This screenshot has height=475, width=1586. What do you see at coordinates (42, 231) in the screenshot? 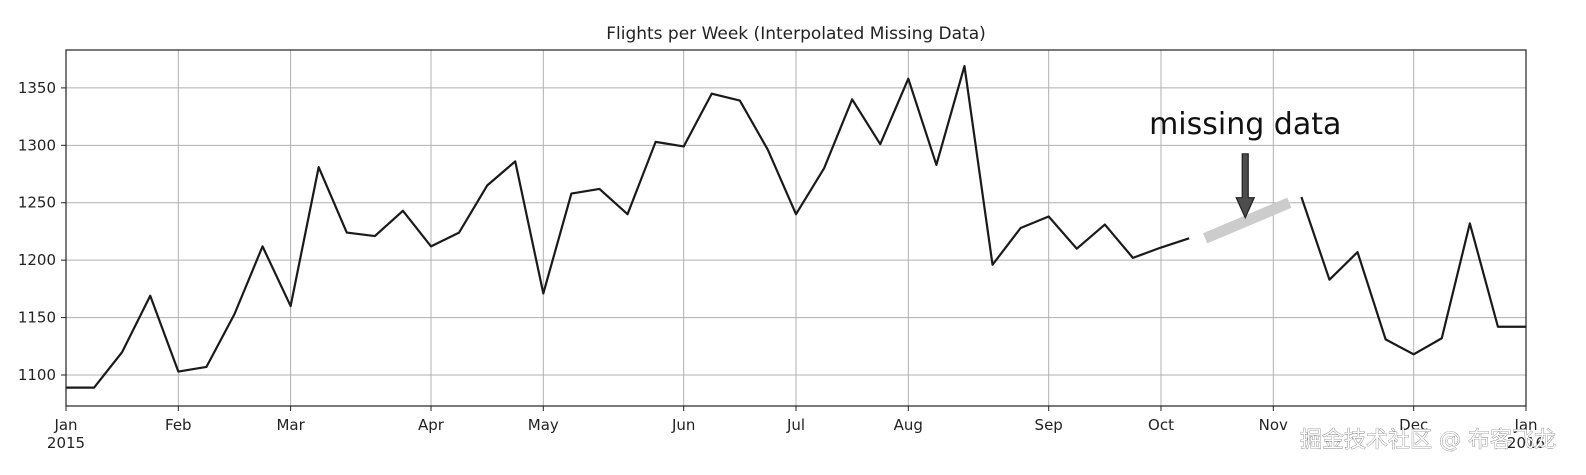
I see `y-axis: 1100 1150 1200 1250 1300 1350` at bounding box center [42, 231].